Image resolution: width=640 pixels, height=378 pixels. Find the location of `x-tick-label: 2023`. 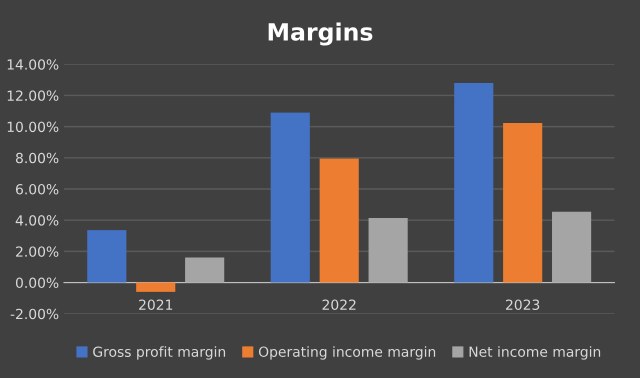

x-tick-label: 2023 is located at coordinates (523, 304).